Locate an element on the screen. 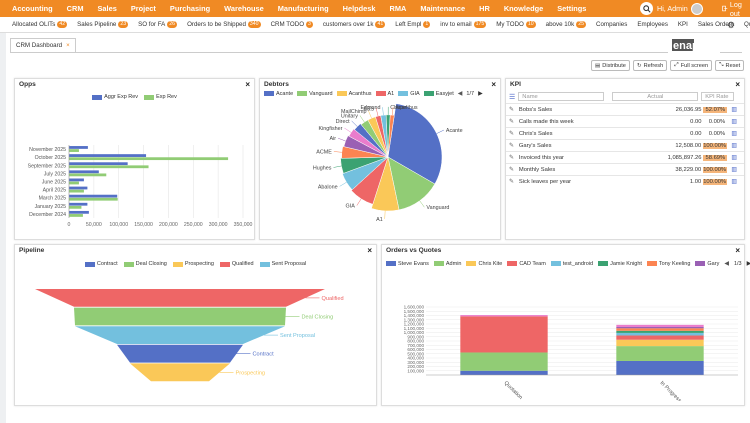 This screenshot has height=423, width=750. kpi-row: ✎ Gary's Sales 12,508.00 100.00% ▥ is located at coordinates (625, 145).